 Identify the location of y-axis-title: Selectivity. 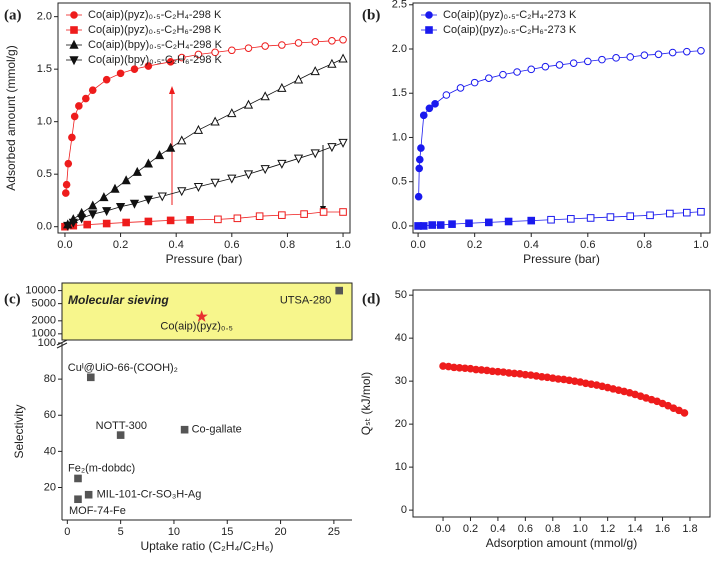
(19, 431).